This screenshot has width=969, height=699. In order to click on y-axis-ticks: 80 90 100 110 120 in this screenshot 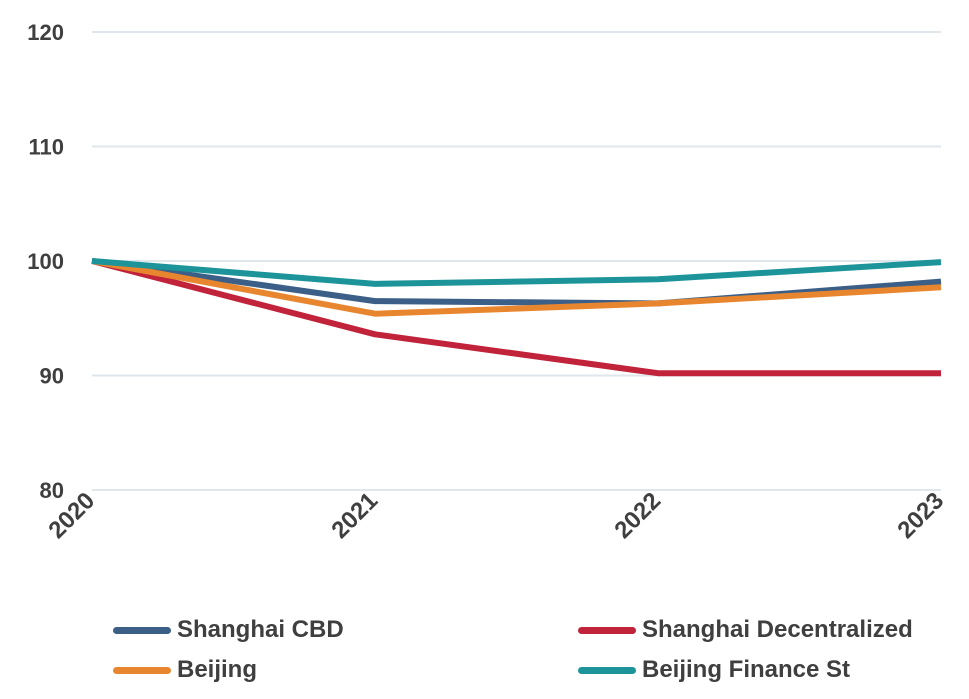, I will do `click(45, 261)`.